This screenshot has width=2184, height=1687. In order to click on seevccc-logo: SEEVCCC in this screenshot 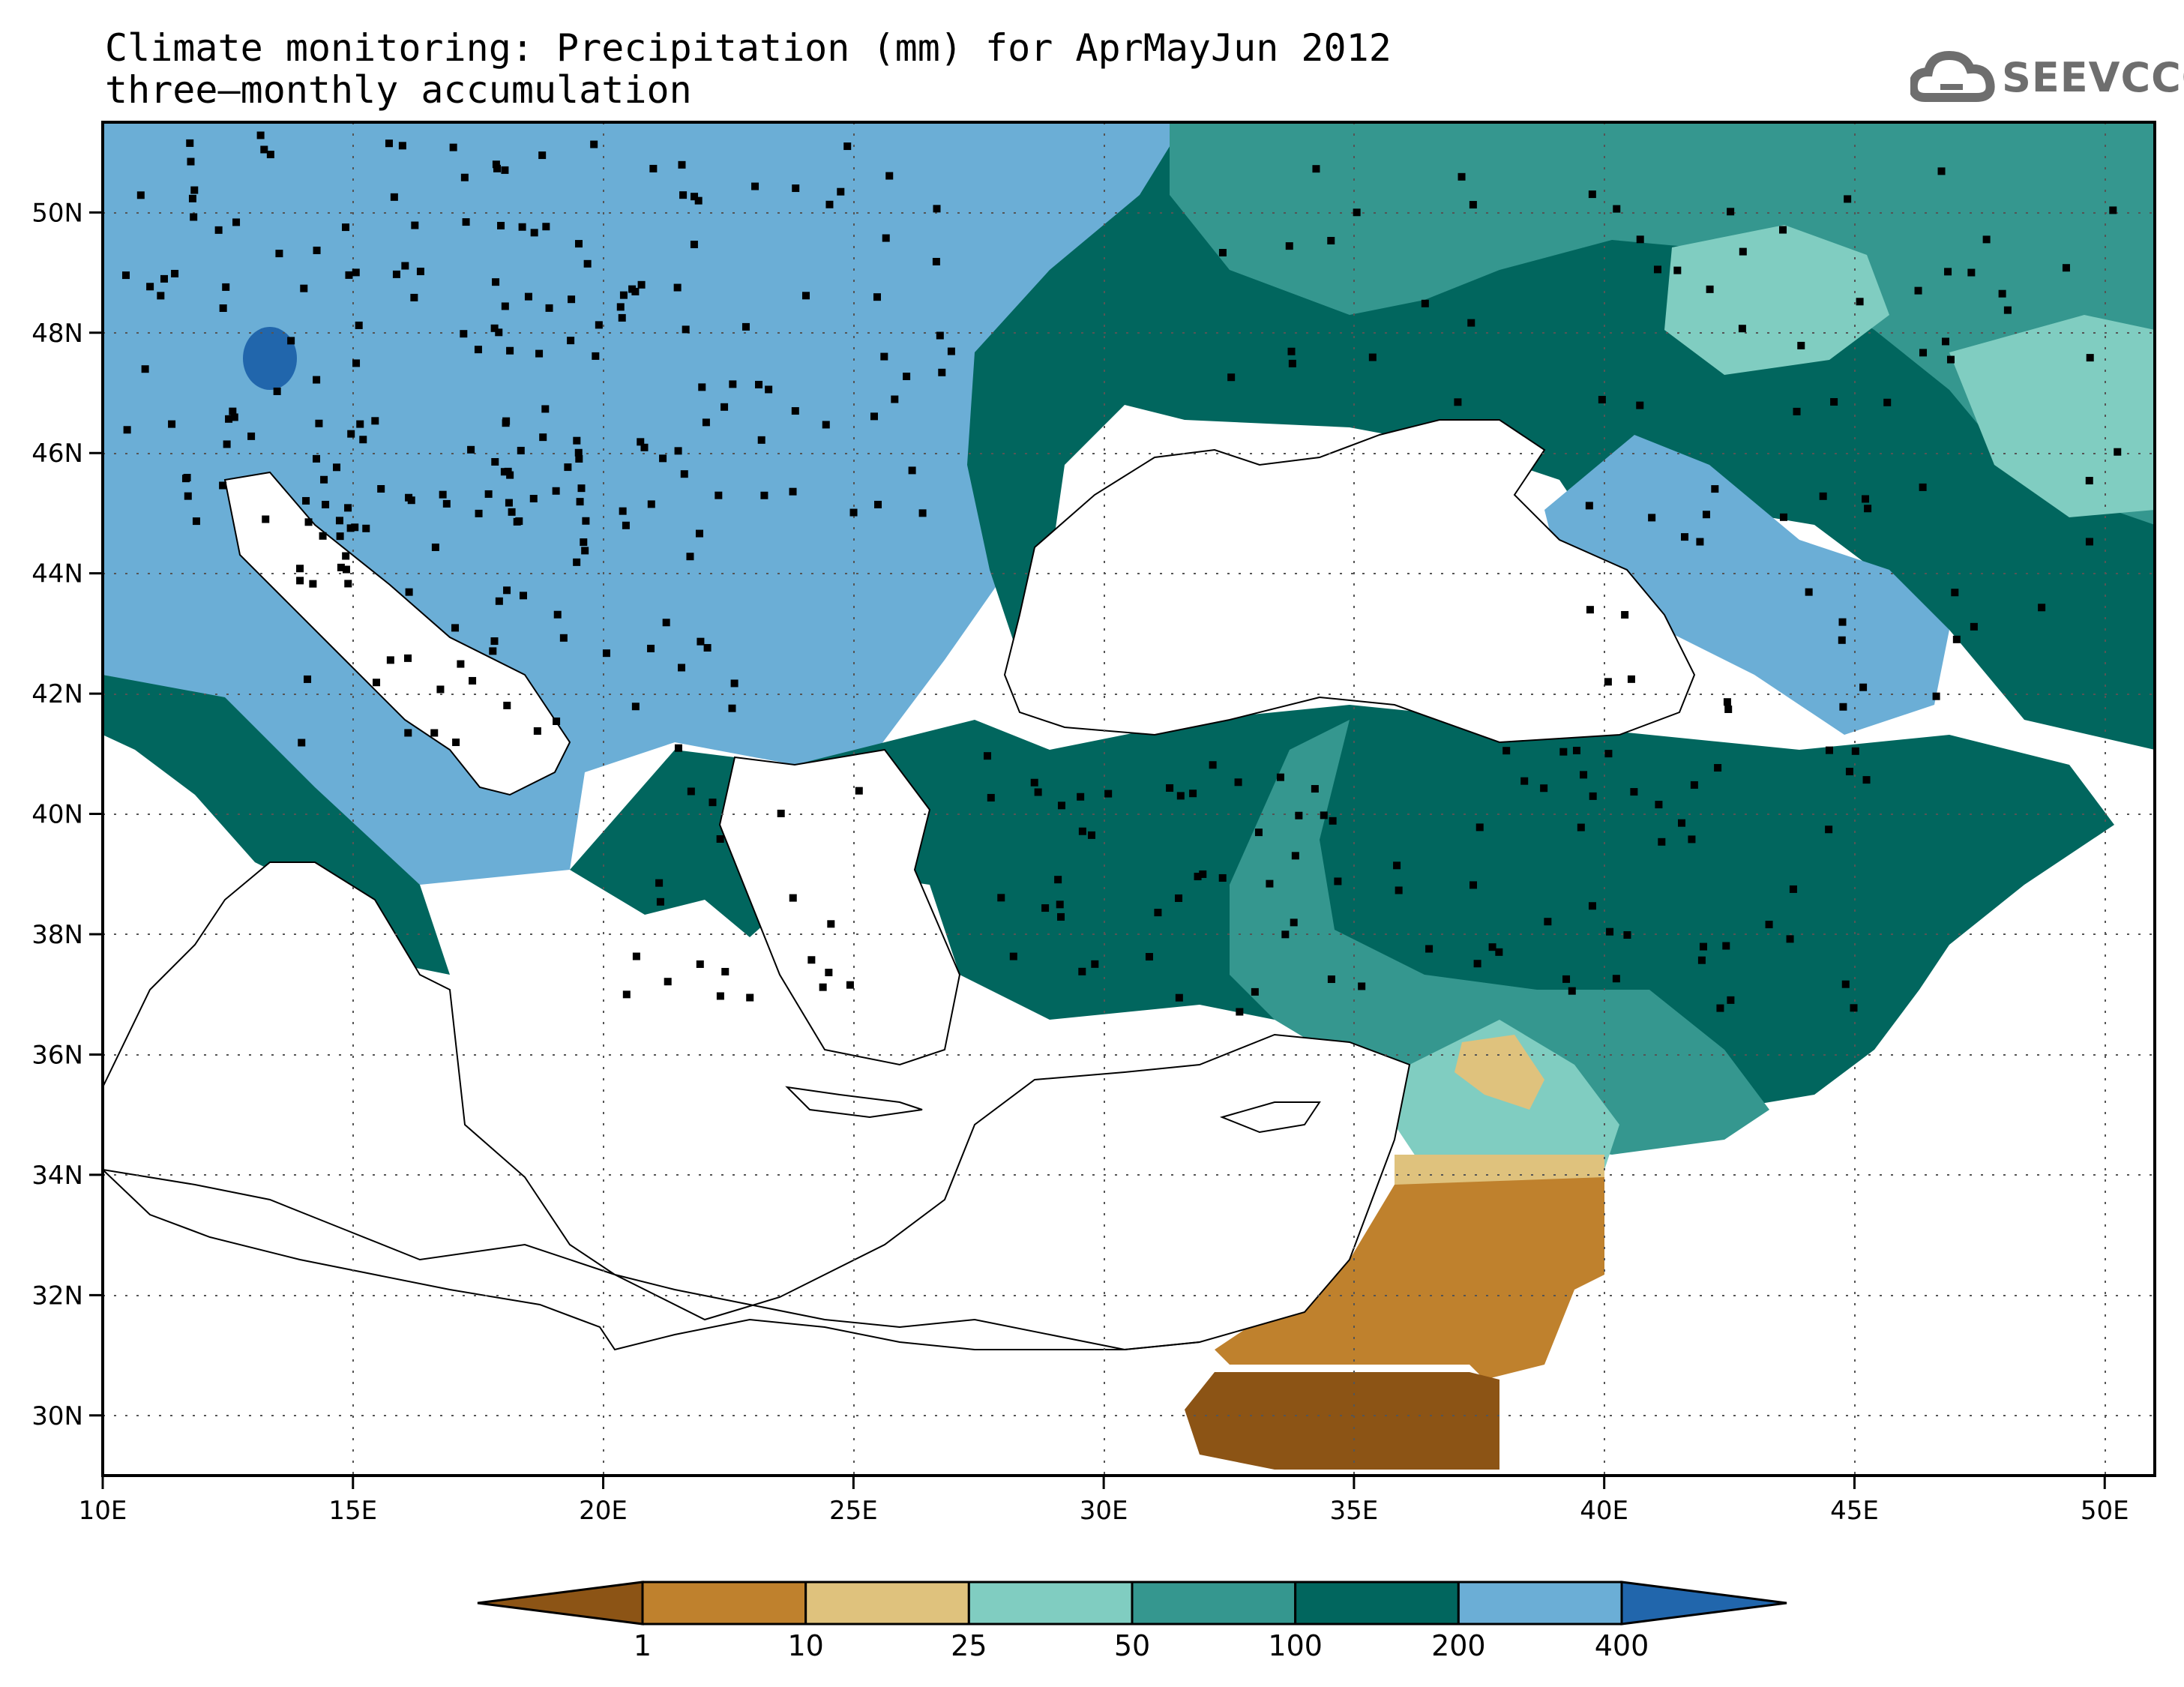, I will do `click(2046, 78)`.